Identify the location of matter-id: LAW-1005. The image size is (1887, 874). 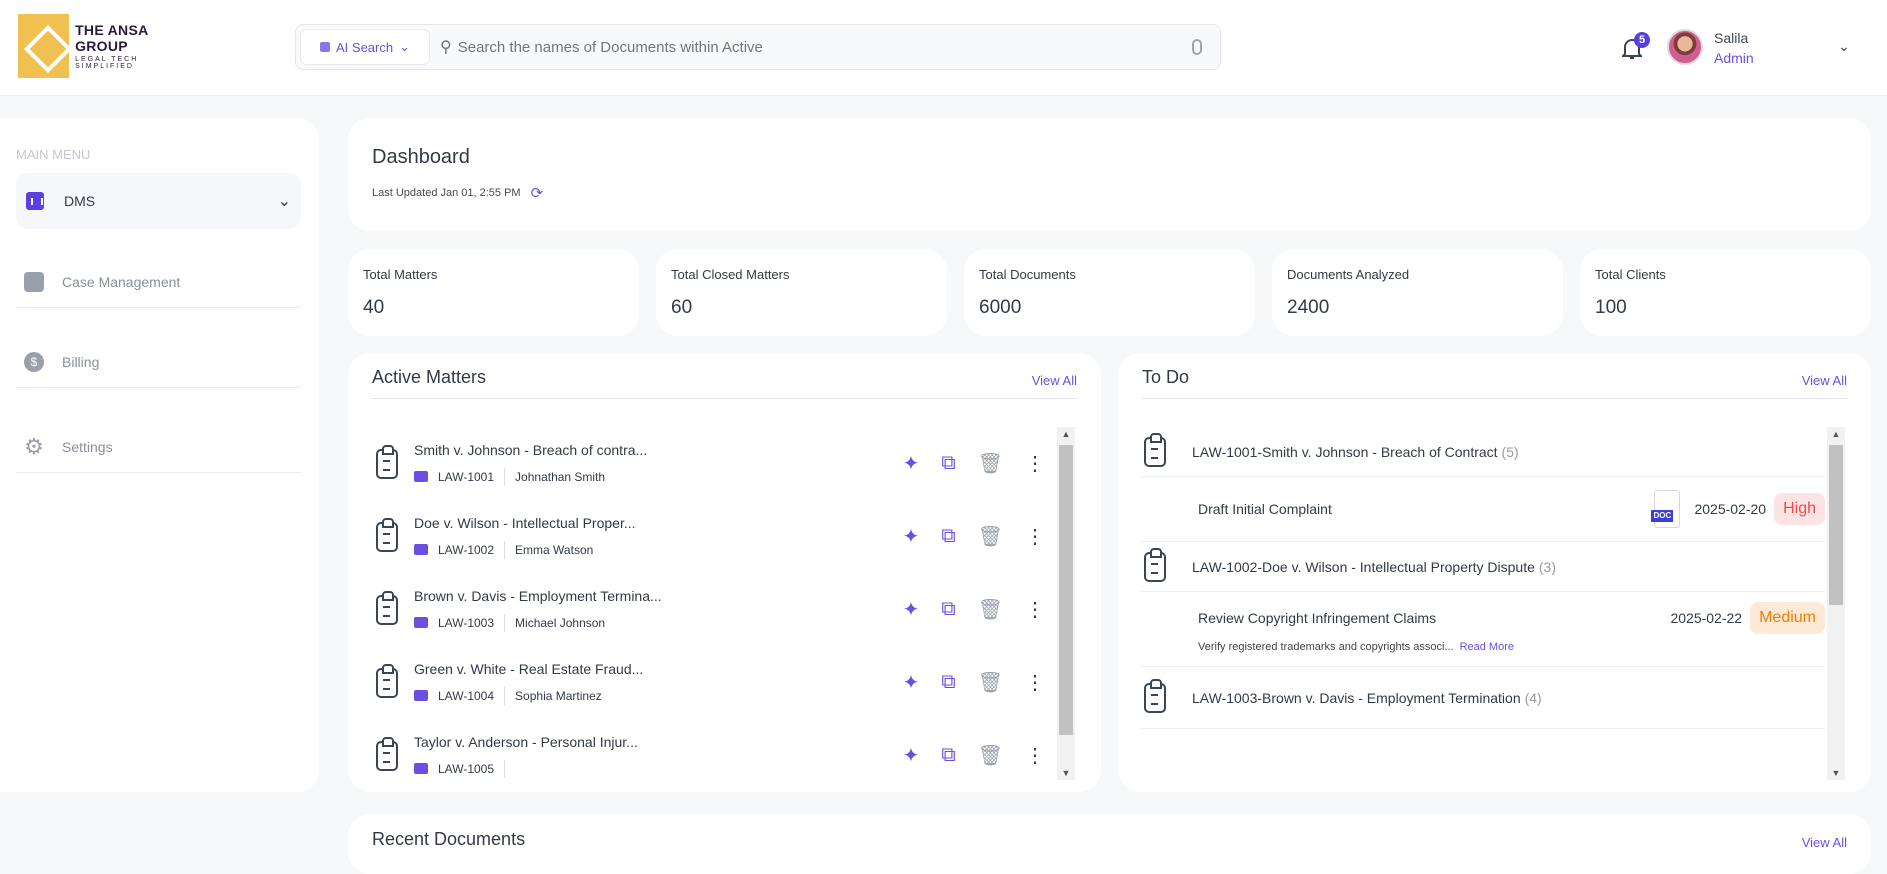
(466, 768).